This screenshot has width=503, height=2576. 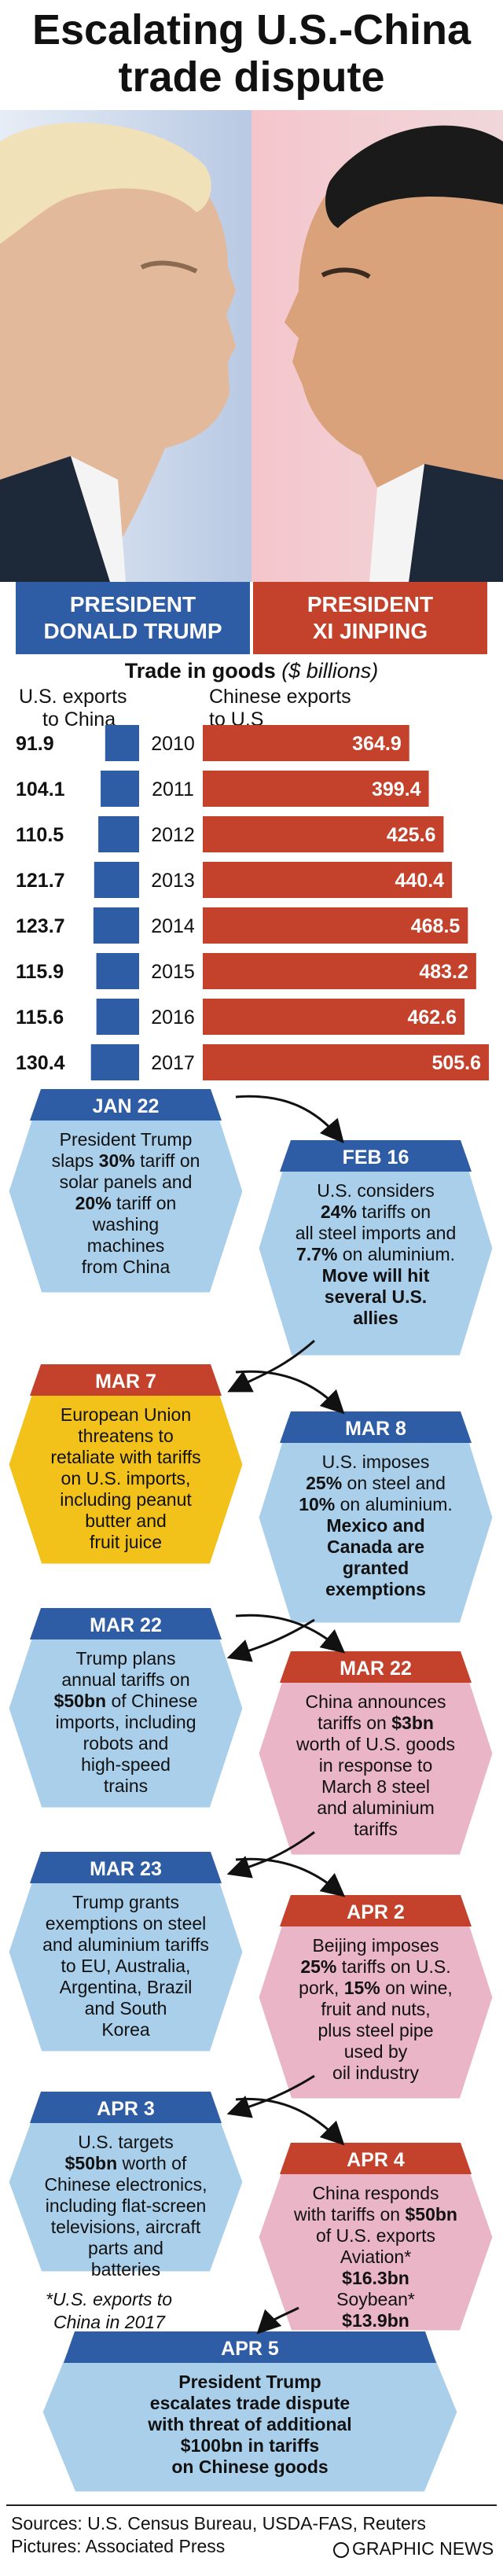 What do you see at coordinates (249, 2466) in the screenshot?
I see `event-text-line: on Chinese goods` at bounding box center [249, 2466].